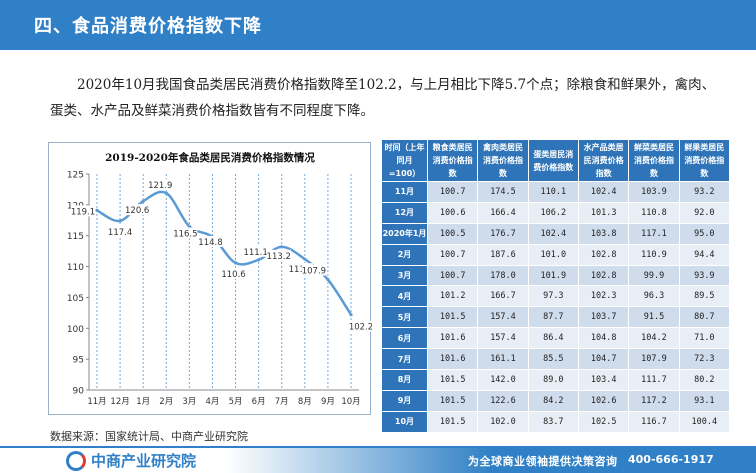 The width and height of the screenshot is (756, 473). Describe the element at coordinates (654, 192) in the screenshot. I see `table-cell: 103.9` at that location.